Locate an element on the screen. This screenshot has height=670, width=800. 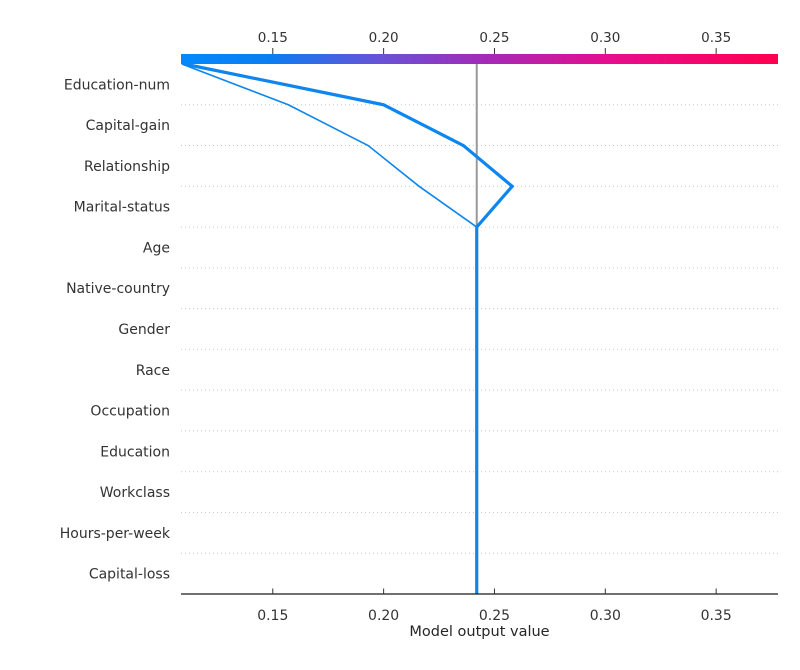
feature-label: Education is located at coordinates (135, 452).